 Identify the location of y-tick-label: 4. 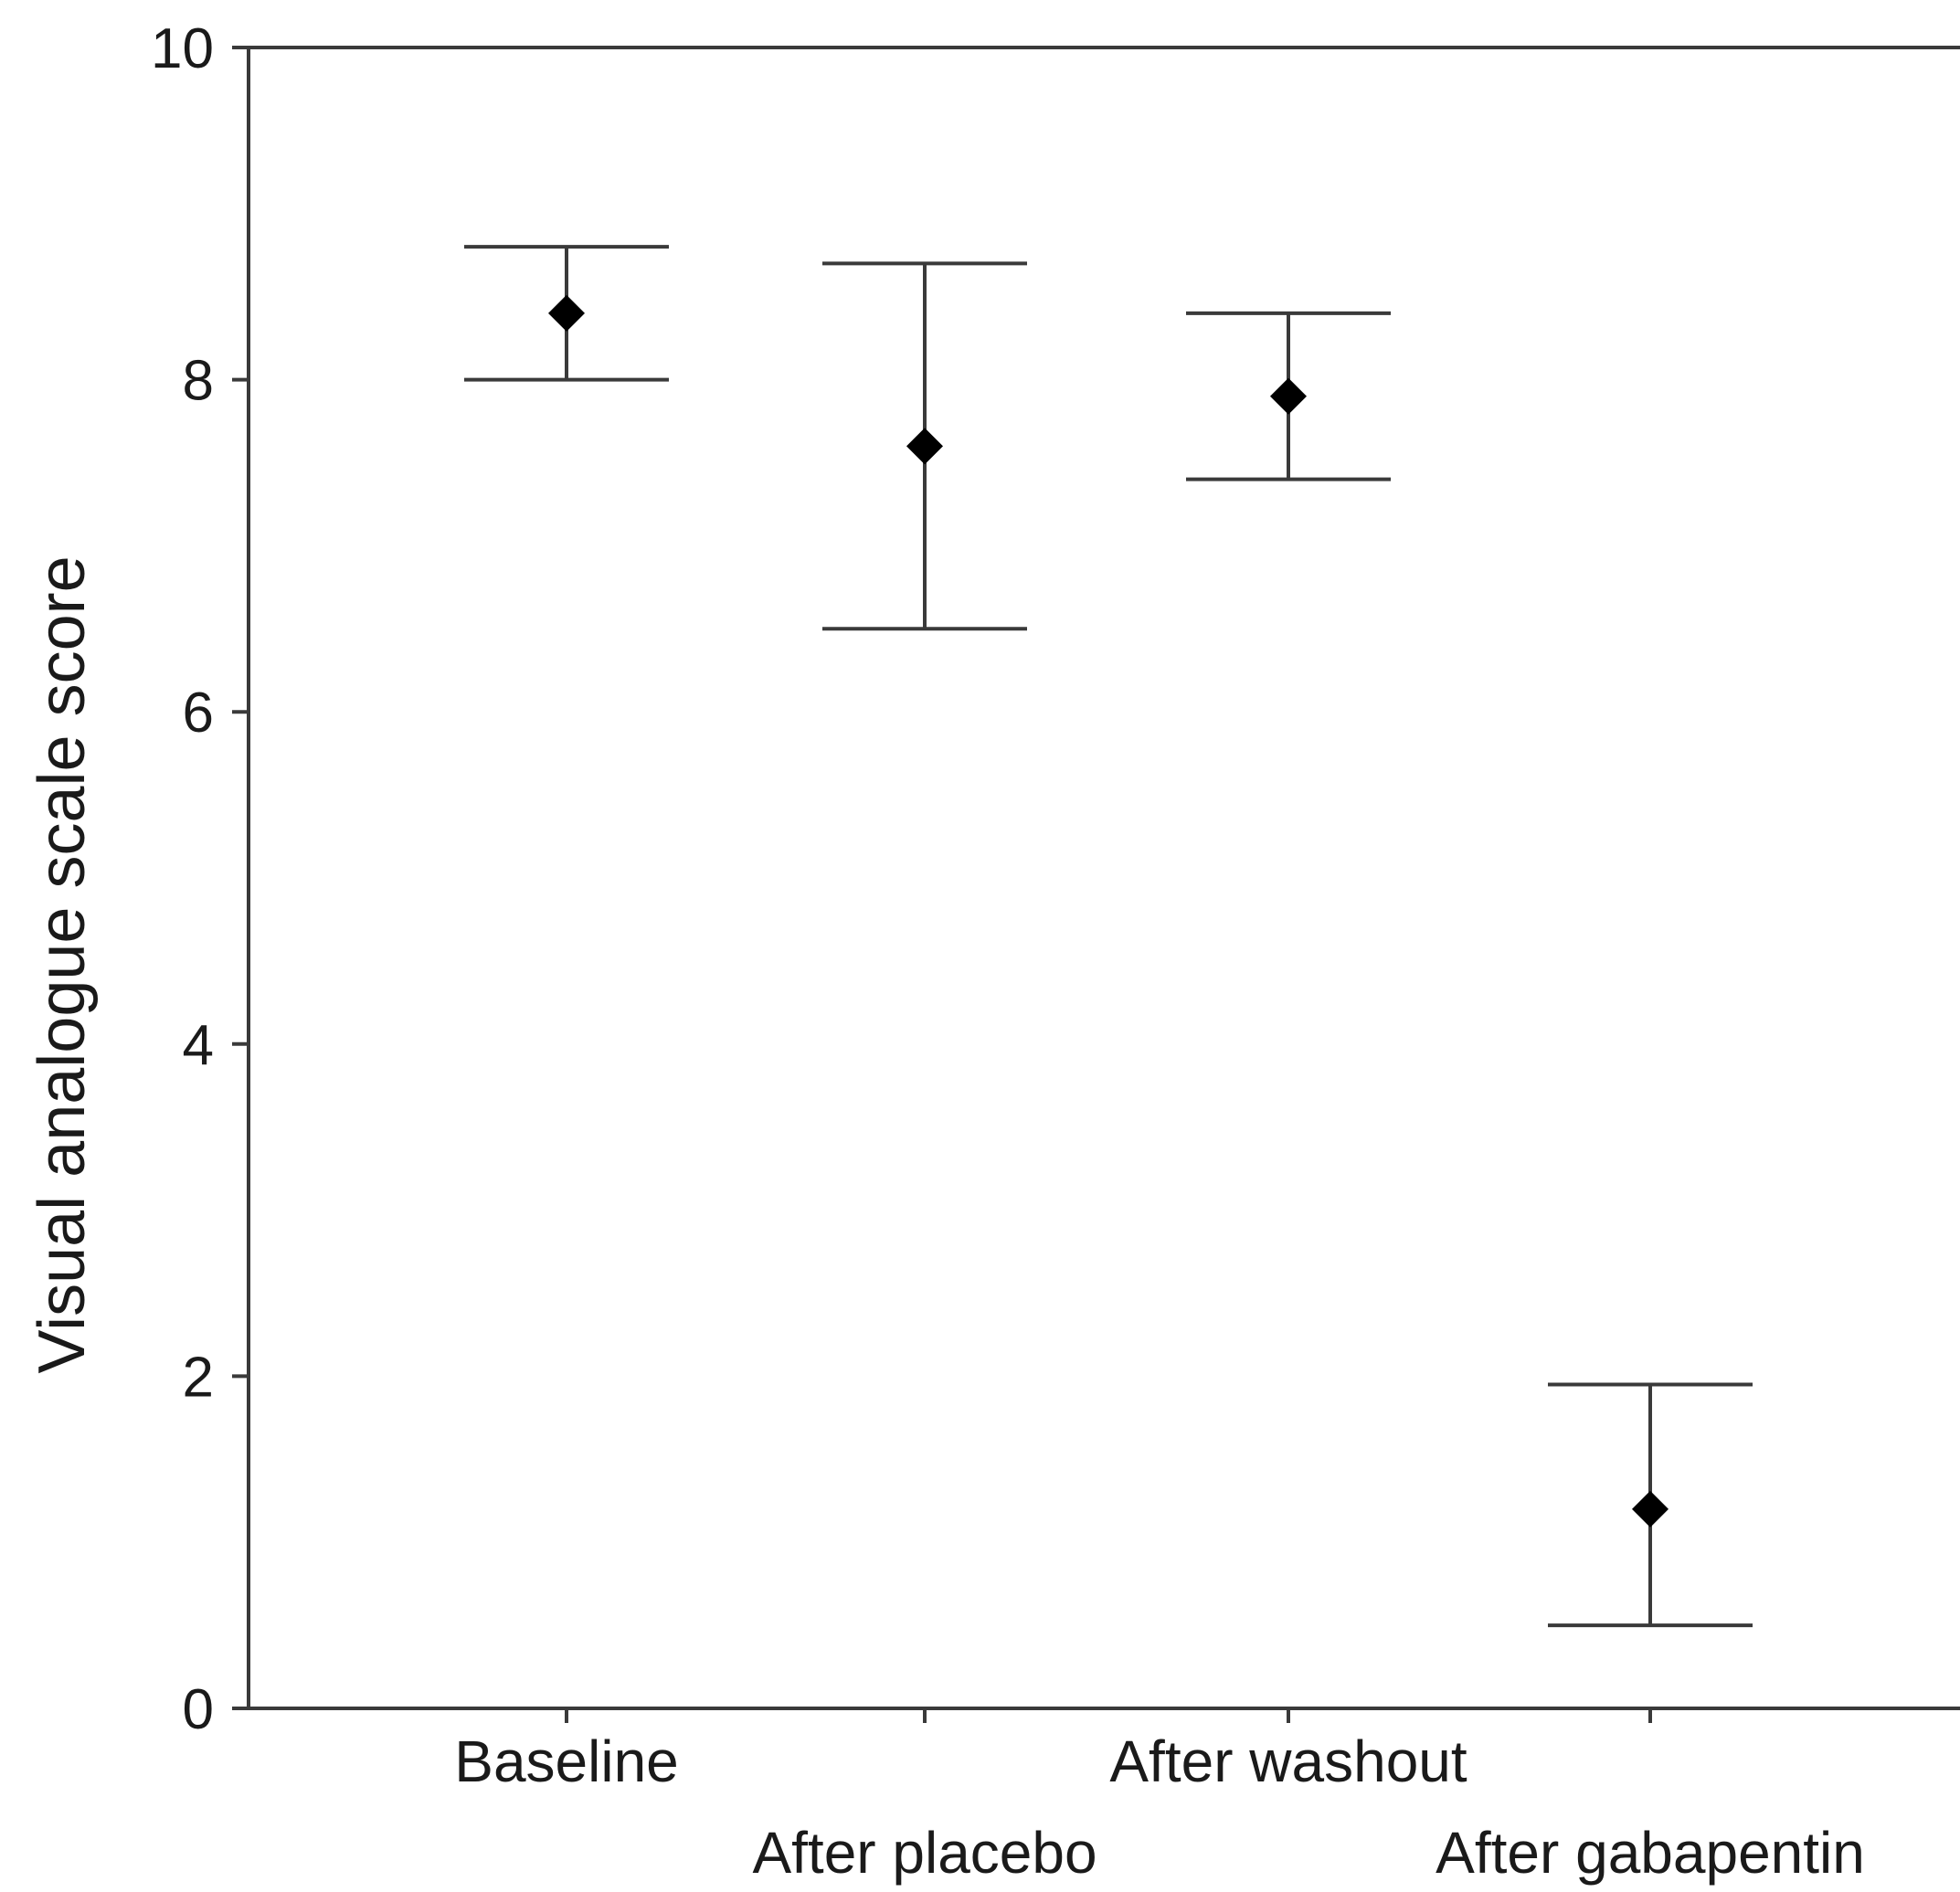
(199, 1045).